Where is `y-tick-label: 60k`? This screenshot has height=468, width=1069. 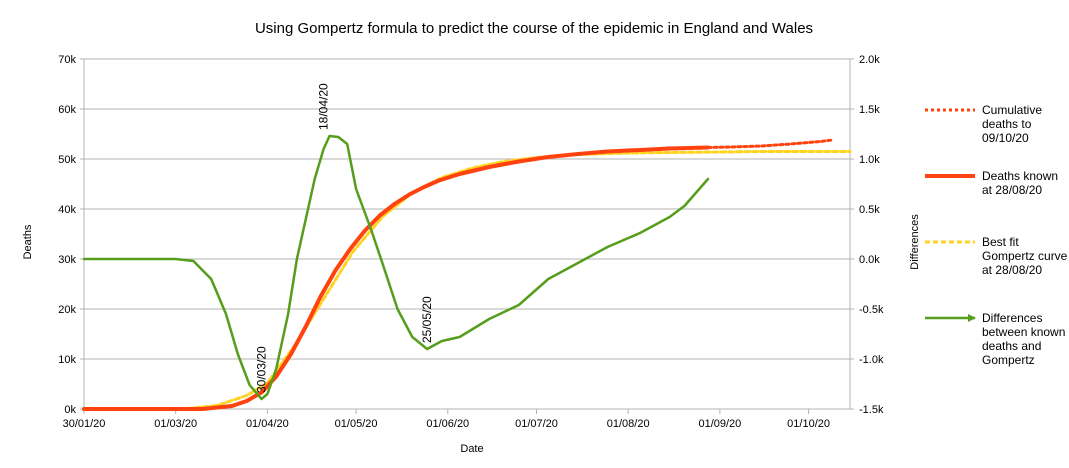 y-tick-label: 60k is located at coordinates (67, 110).